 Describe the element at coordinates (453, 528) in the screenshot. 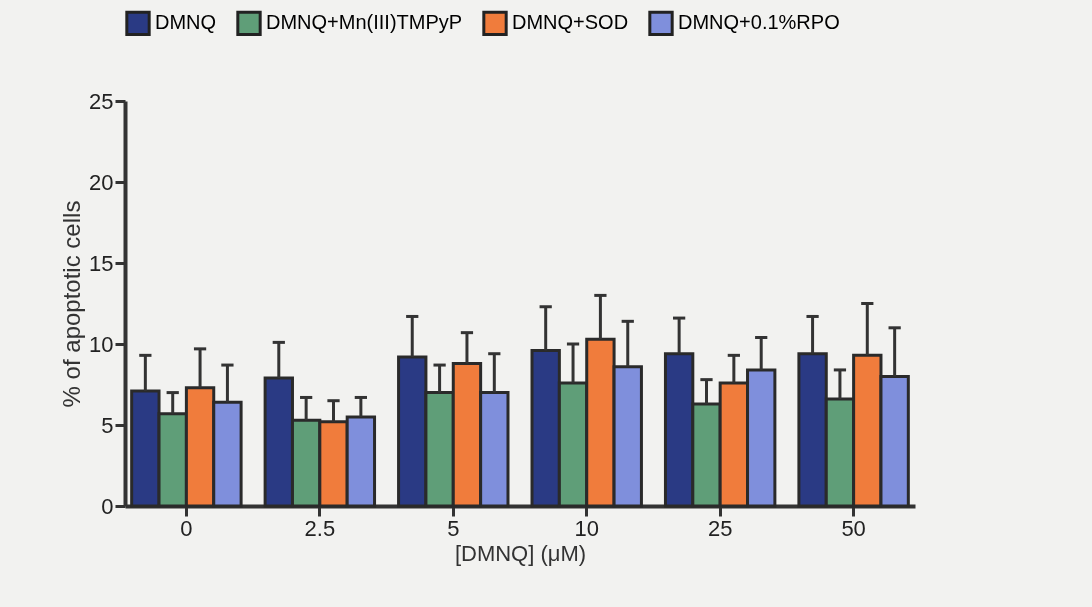

I see `x-tick-label: 5` at that location.